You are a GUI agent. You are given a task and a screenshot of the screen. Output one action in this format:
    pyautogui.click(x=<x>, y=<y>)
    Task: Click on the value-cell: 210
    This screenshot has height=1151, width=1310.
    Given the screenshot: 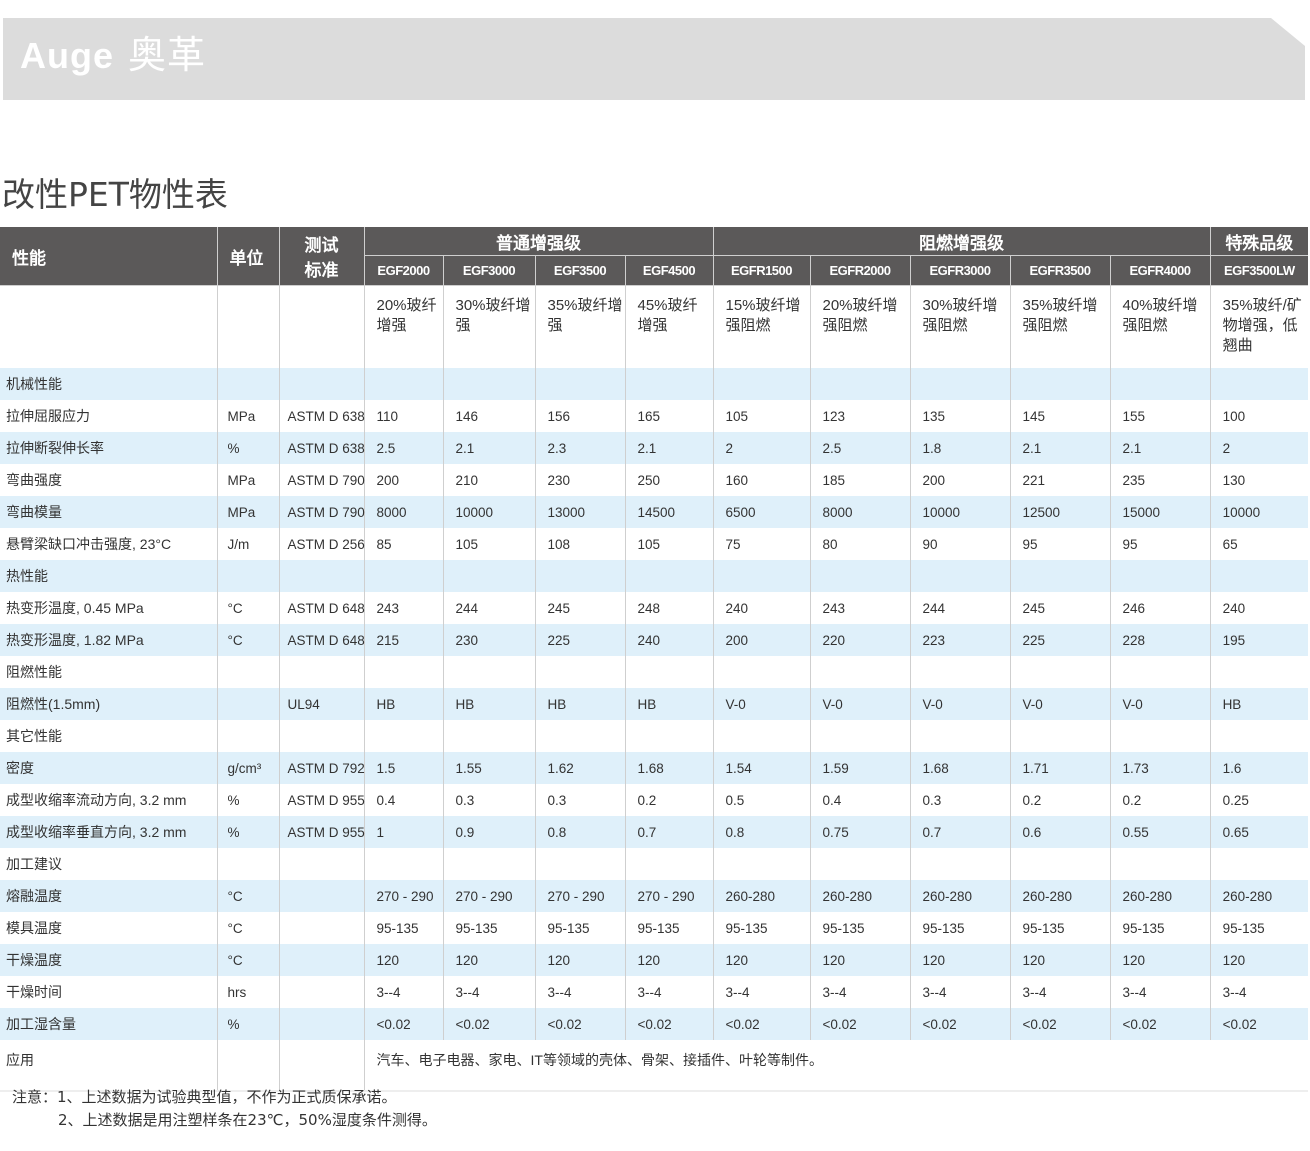 What is the action you would take?
    pyautogui.click(x=489, y=480)
    